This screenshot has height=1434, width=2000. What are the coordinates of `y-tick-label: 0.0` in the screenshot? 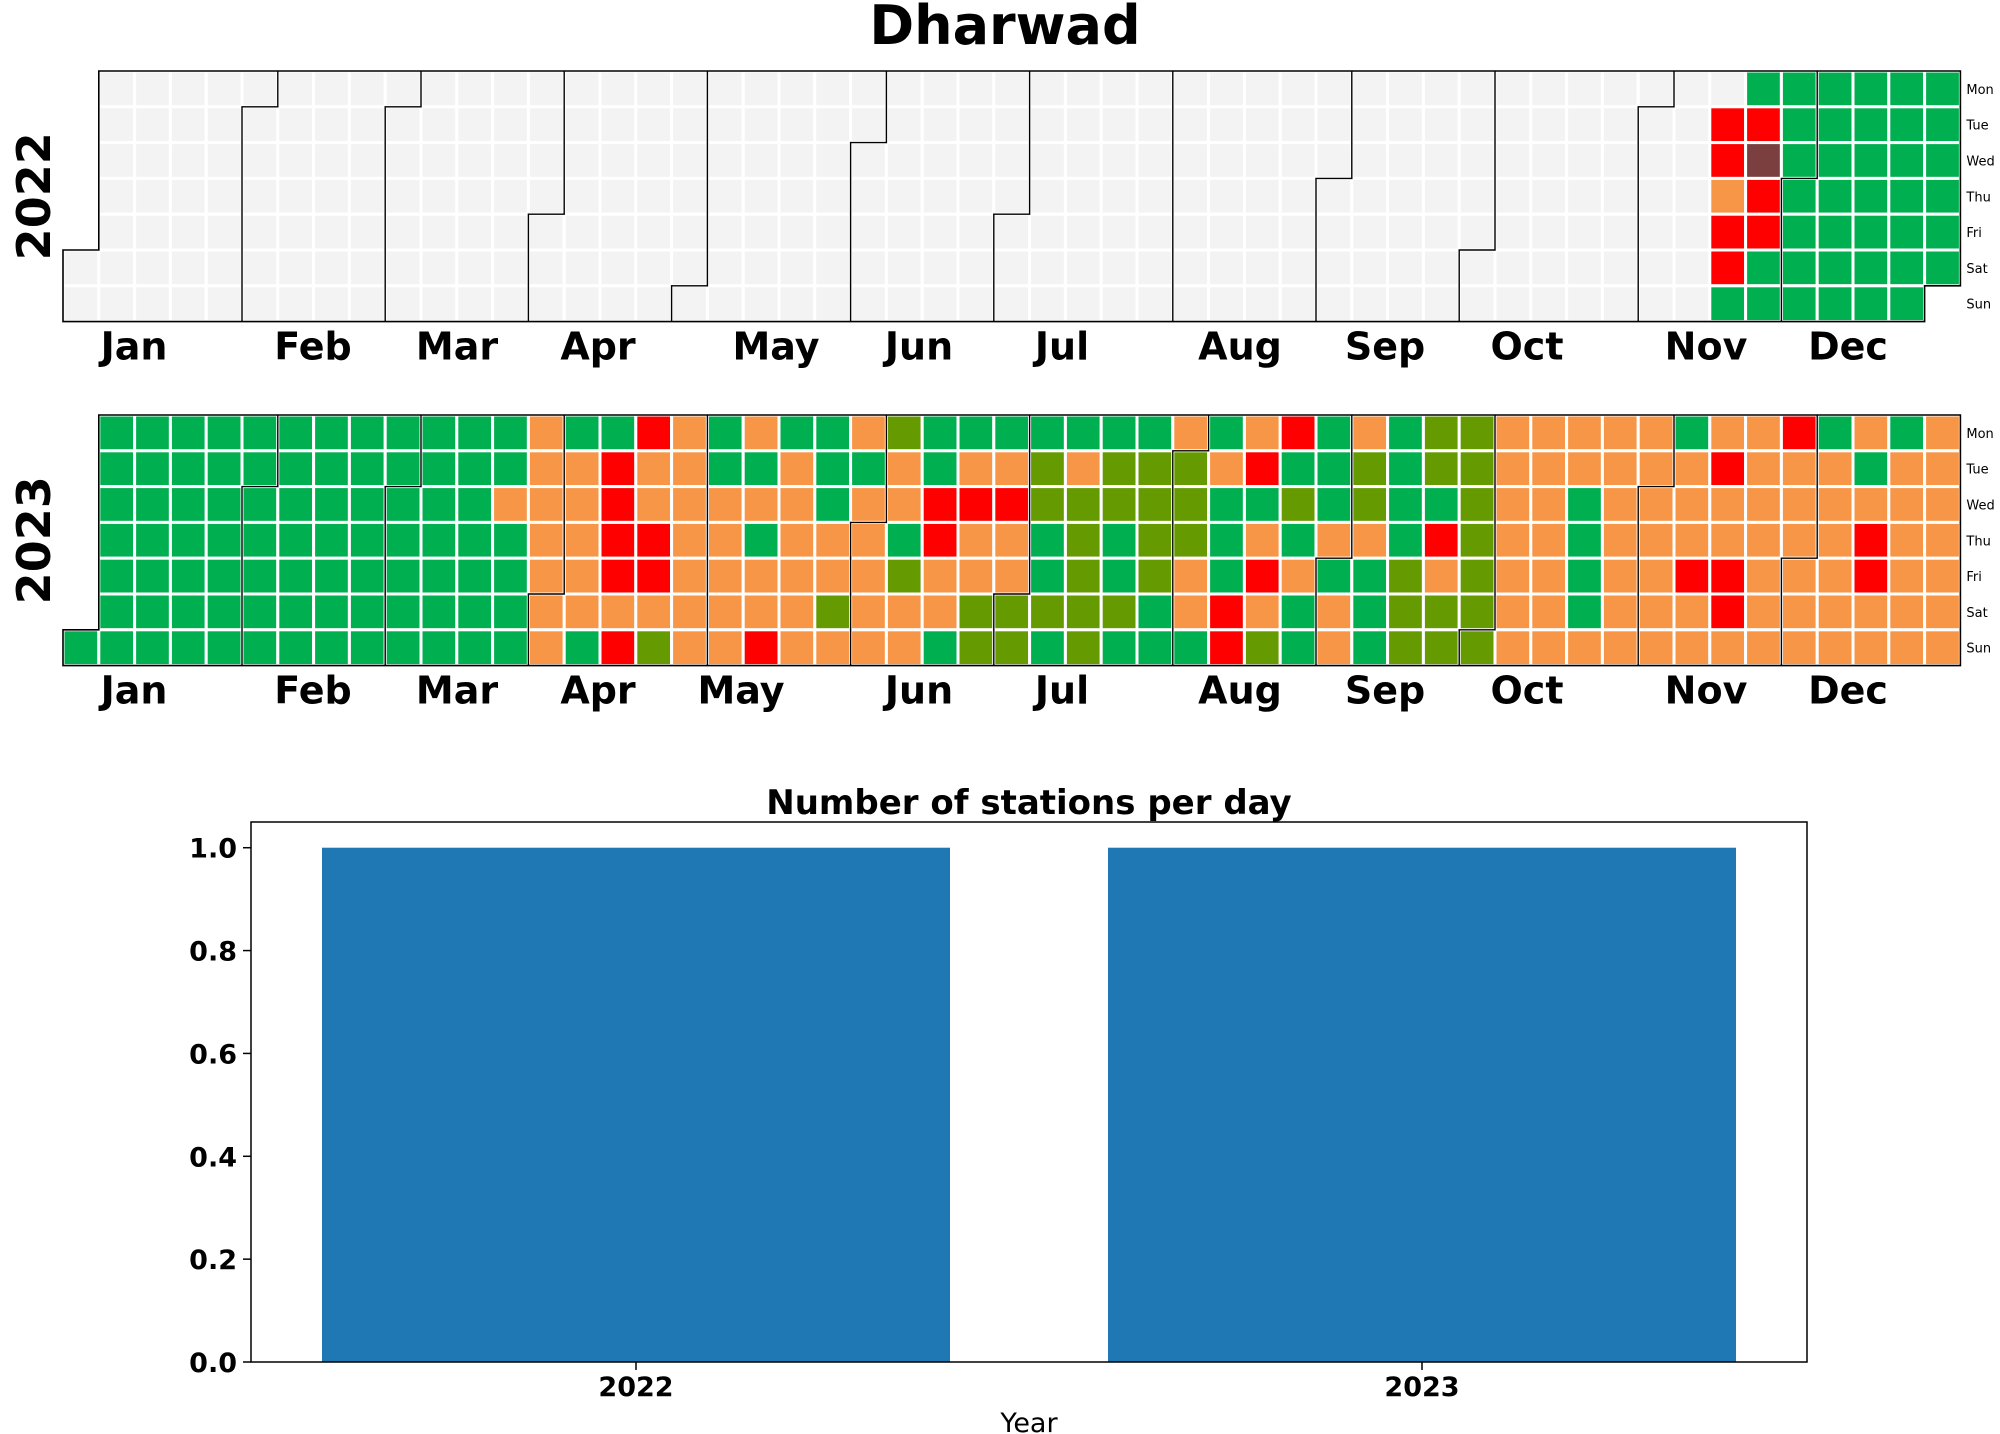 It's located at (213, 1363).